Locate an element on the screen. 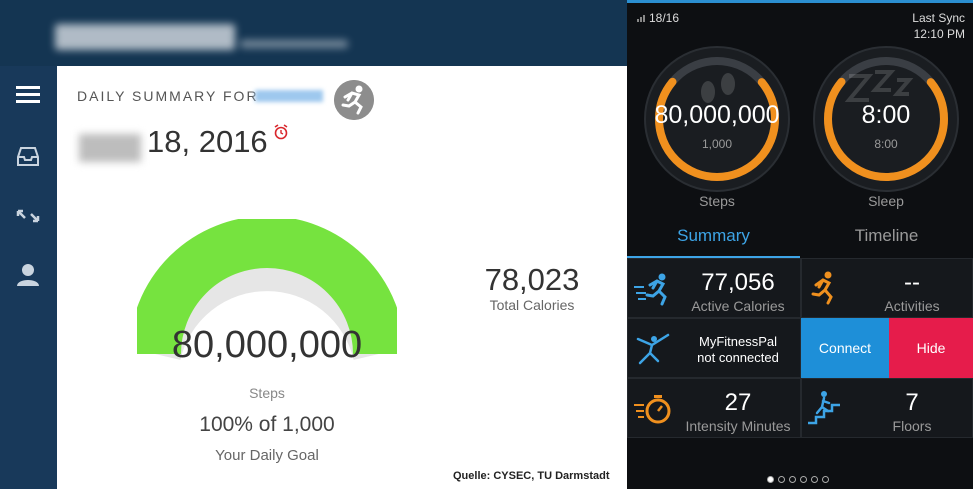  signal-icon is located at coordinates (641, 18).